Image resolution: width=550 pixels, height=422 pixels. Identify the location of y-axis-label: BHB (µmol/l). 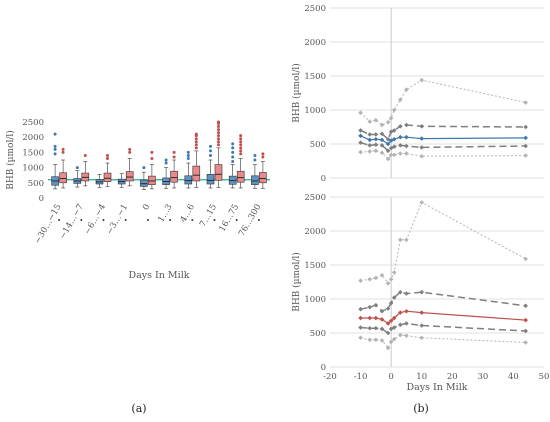
(296, 93).